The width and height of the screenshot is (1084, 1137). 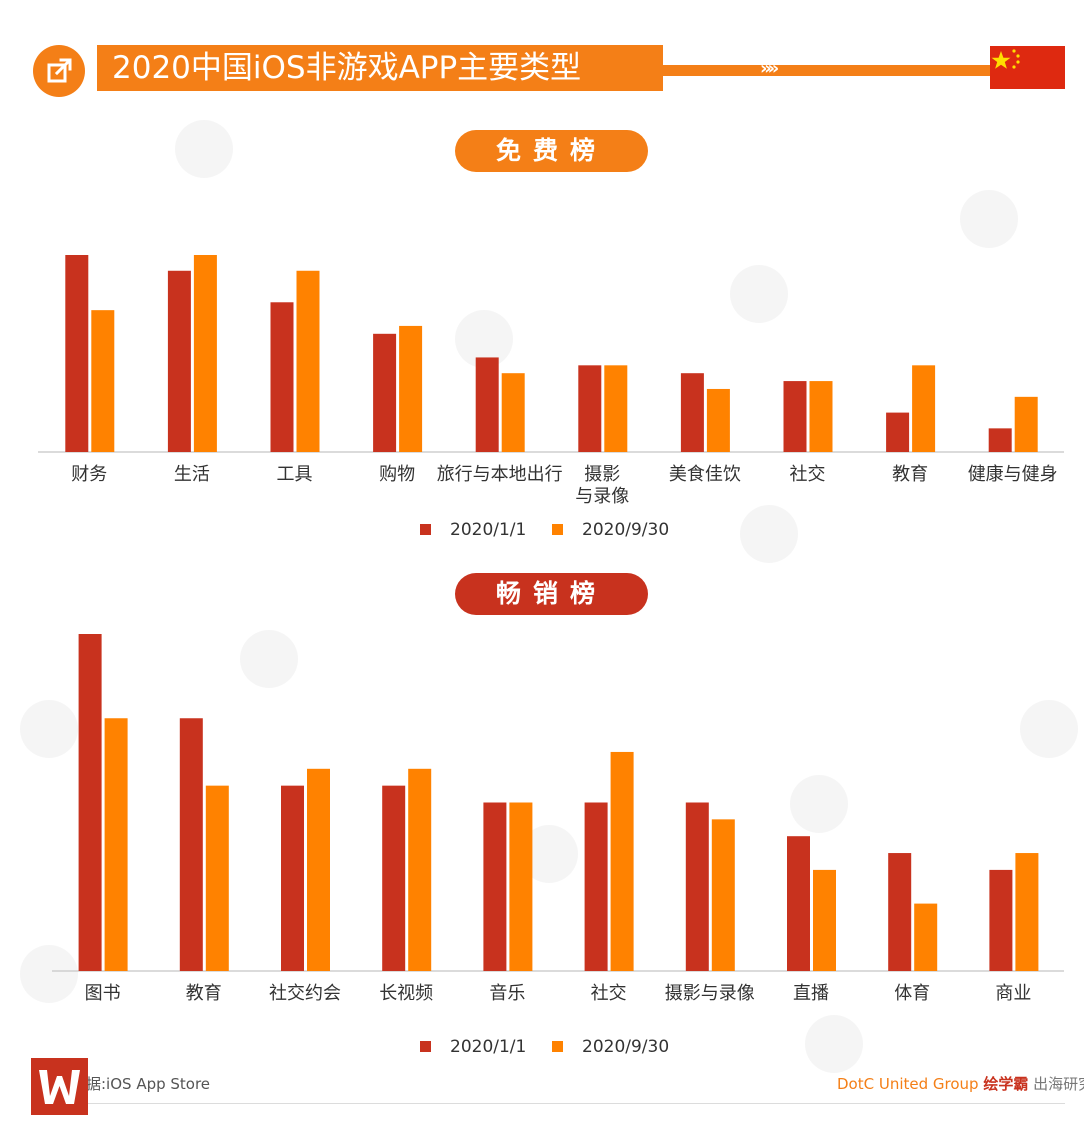 What do you see at coordinates (710, 993) in the screenshot?
I see `category-label: 摄影与录像` at bounding box center [710, 993].